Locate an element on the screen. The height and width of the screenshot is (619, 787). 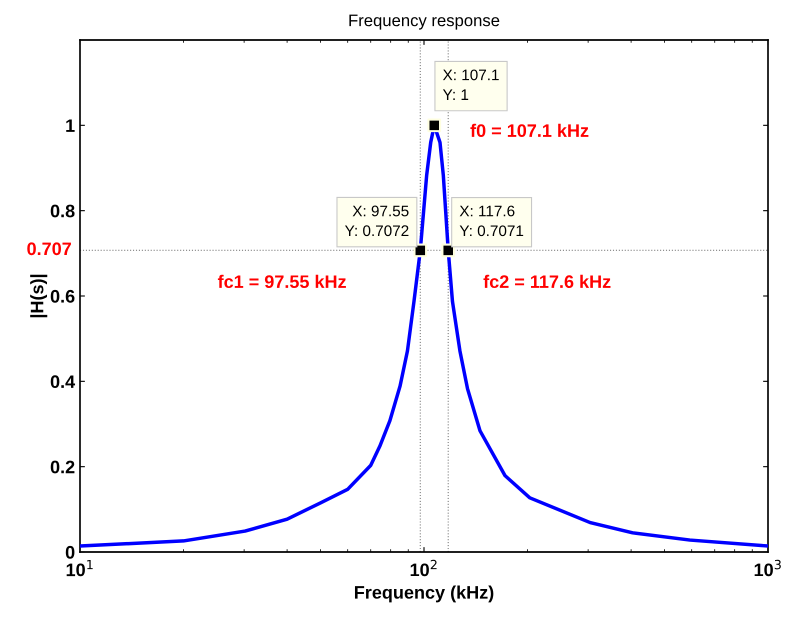
annotation: f0 = 107.1 kHz is located at coordinates (529, 131).